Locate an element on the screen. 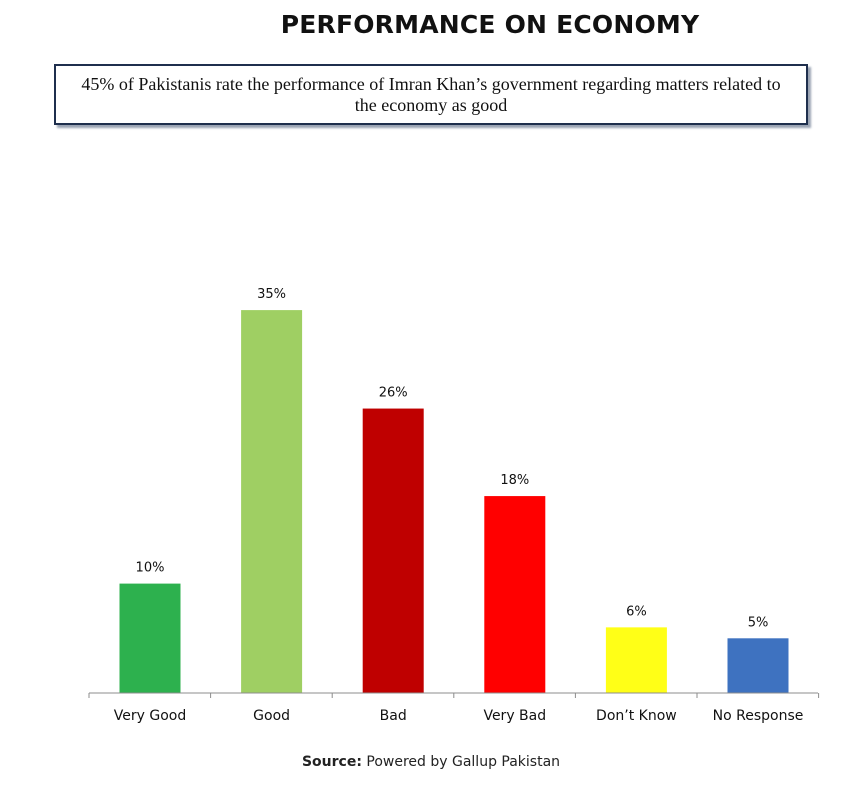 The height and width of the screenshot is (797, 862). source-label: Source: is located at coordinates (331, 762).